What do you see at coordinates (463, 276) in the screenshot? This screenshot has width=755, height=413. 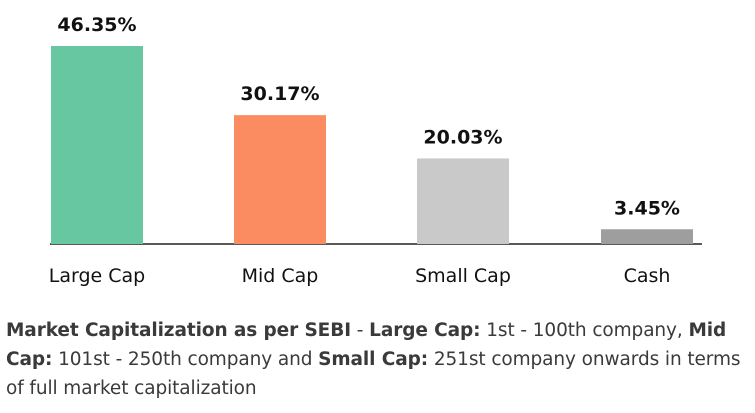 I see `category-label-small-cap: Small Cap` at bounding box center [463, 276].